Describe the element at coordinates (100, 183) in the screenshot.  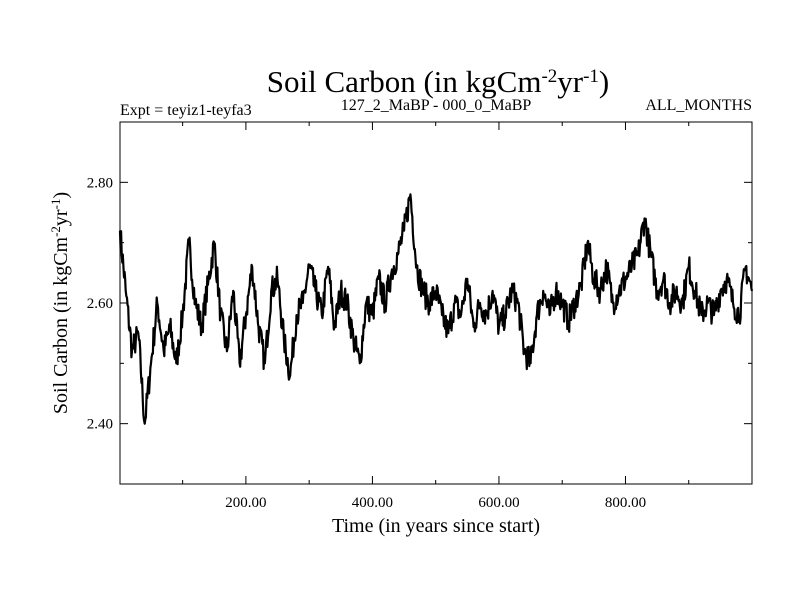
I see `y-tick-label: 2.80` at that location.